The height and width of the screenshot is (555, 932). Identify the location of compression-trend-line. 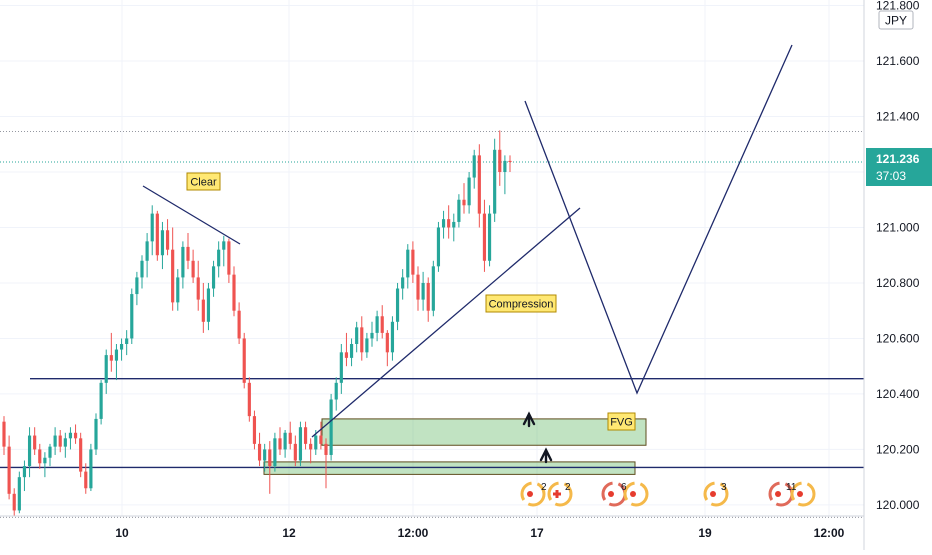
(446, 322).